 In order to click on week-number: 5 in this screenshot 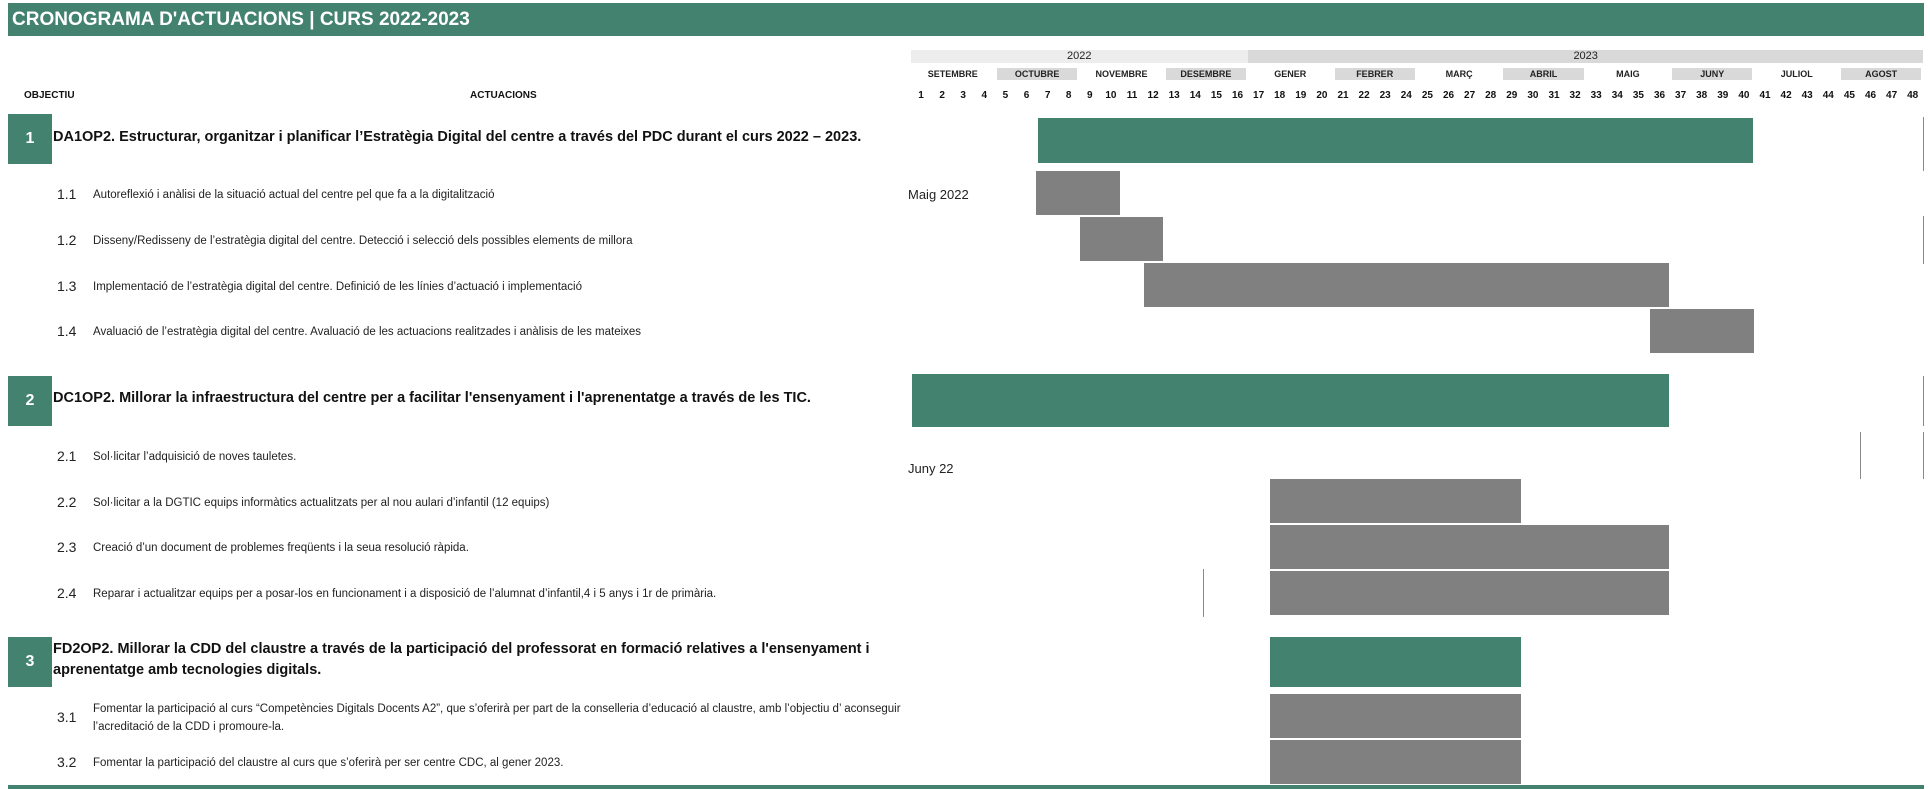, I will do `click(1005, 95)`.